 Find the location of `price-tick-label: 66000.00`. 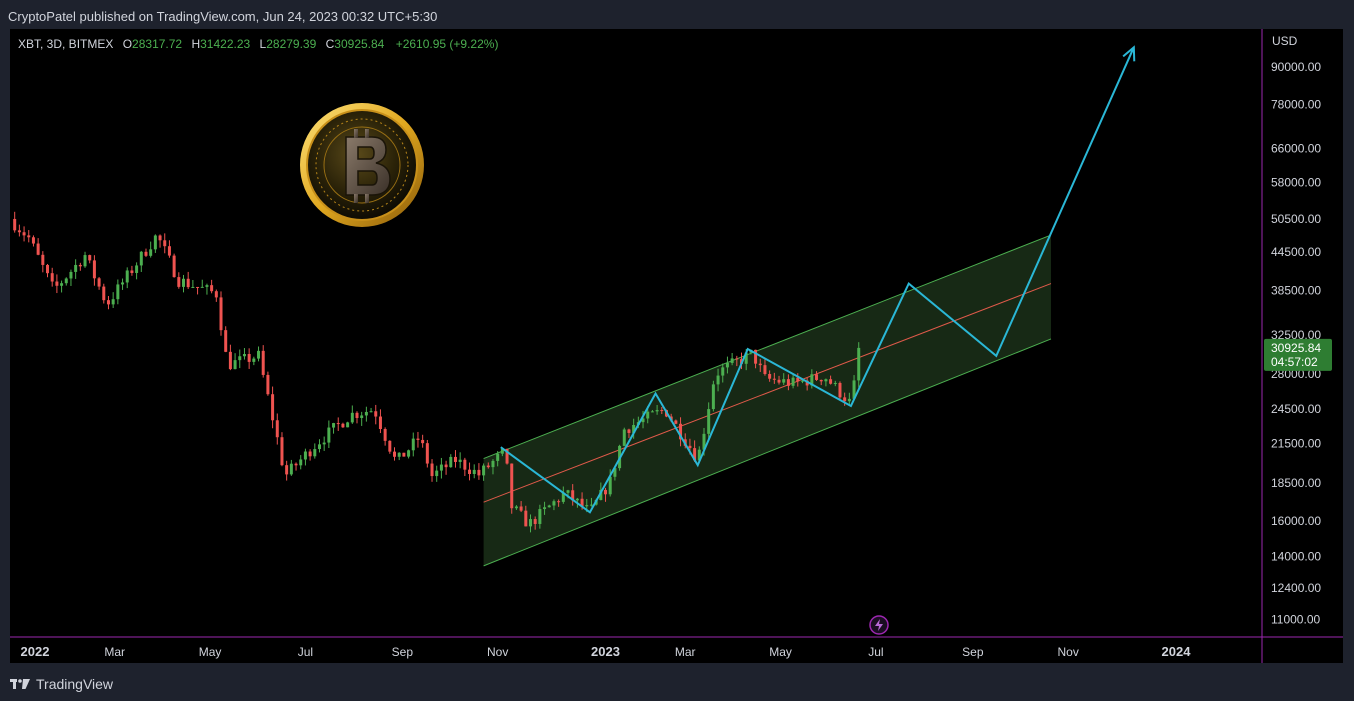

price-tick-label: 66000.00 is located at coordinates (1296, 149).